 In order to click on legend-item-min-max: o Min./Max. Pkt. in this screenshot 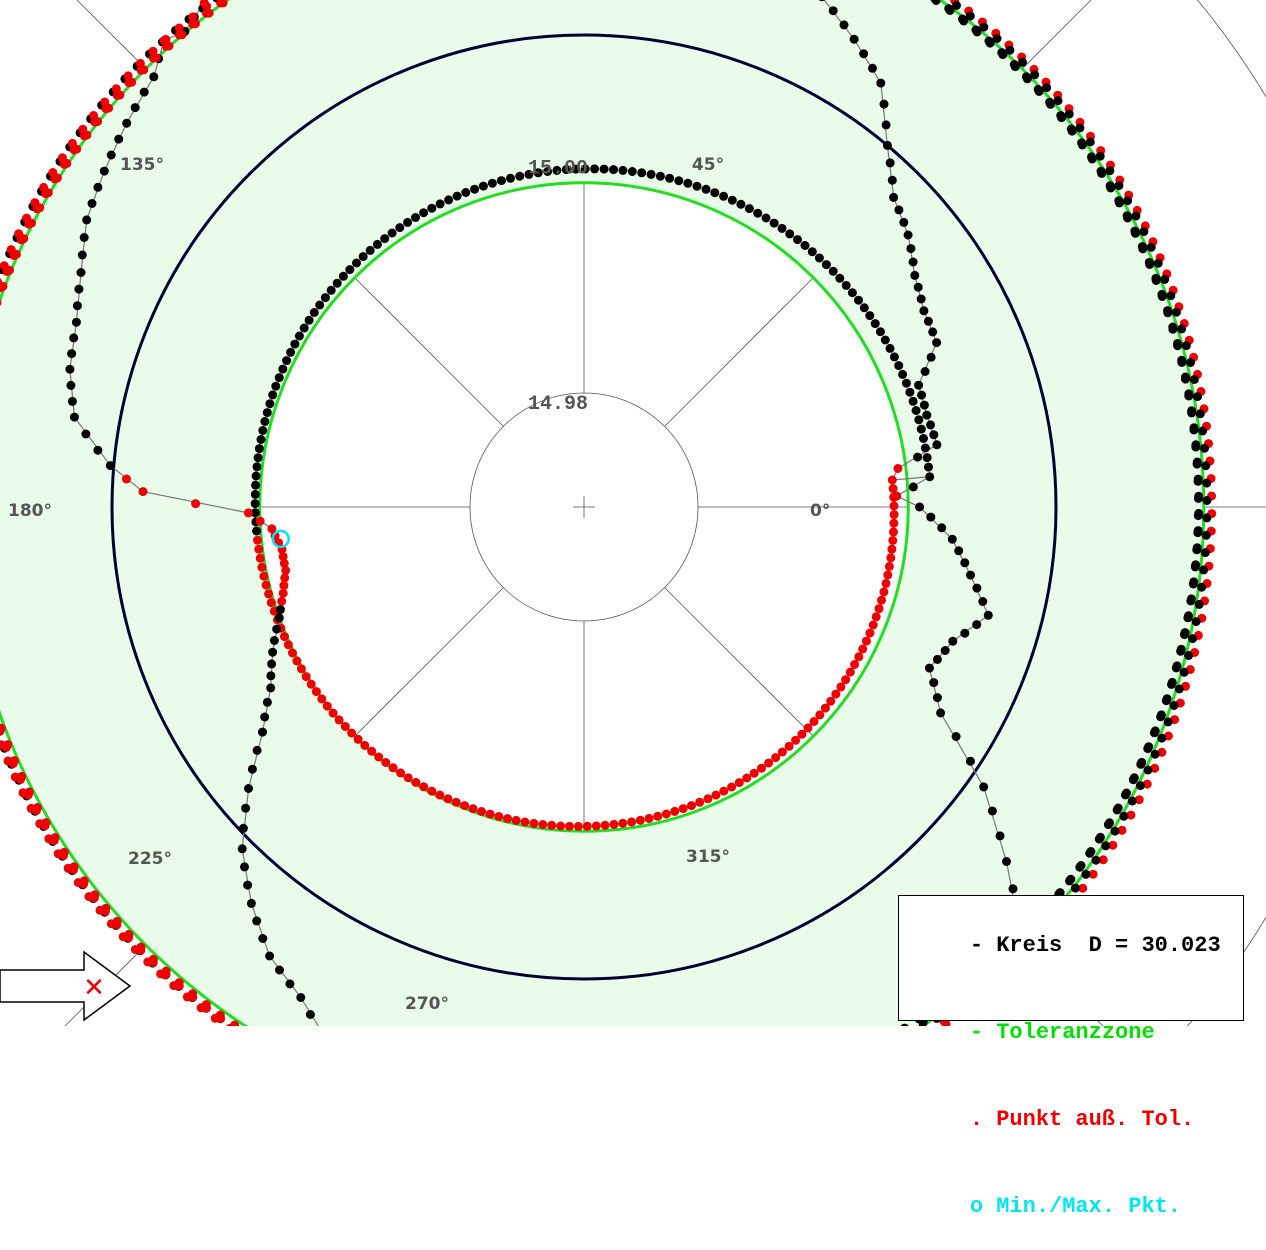, I will do `click(1080, 1206)`.